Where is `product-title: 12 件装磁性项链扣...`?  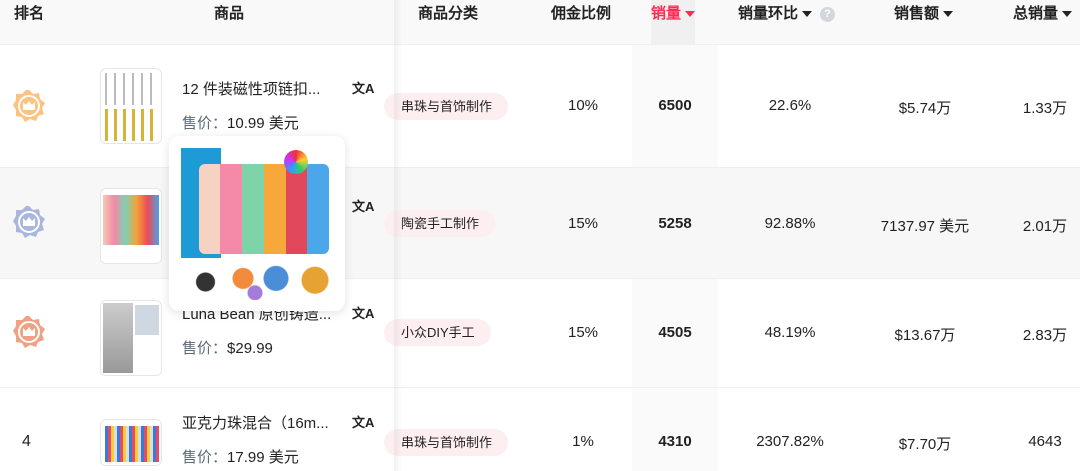 product-title: 12 件装磁性项链扣... is located at coordinates (251, 89).